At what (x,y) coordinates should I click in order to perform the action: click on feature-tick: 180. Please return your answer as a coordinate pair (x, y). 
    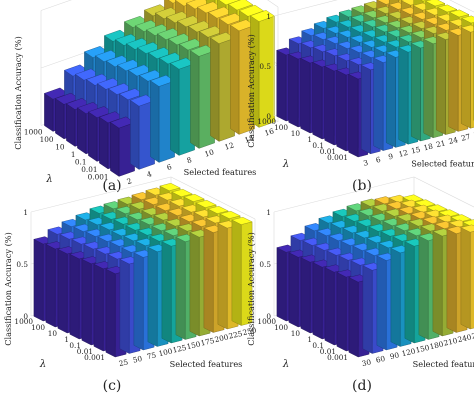
    Looking at the image, I should click on (437, 345).